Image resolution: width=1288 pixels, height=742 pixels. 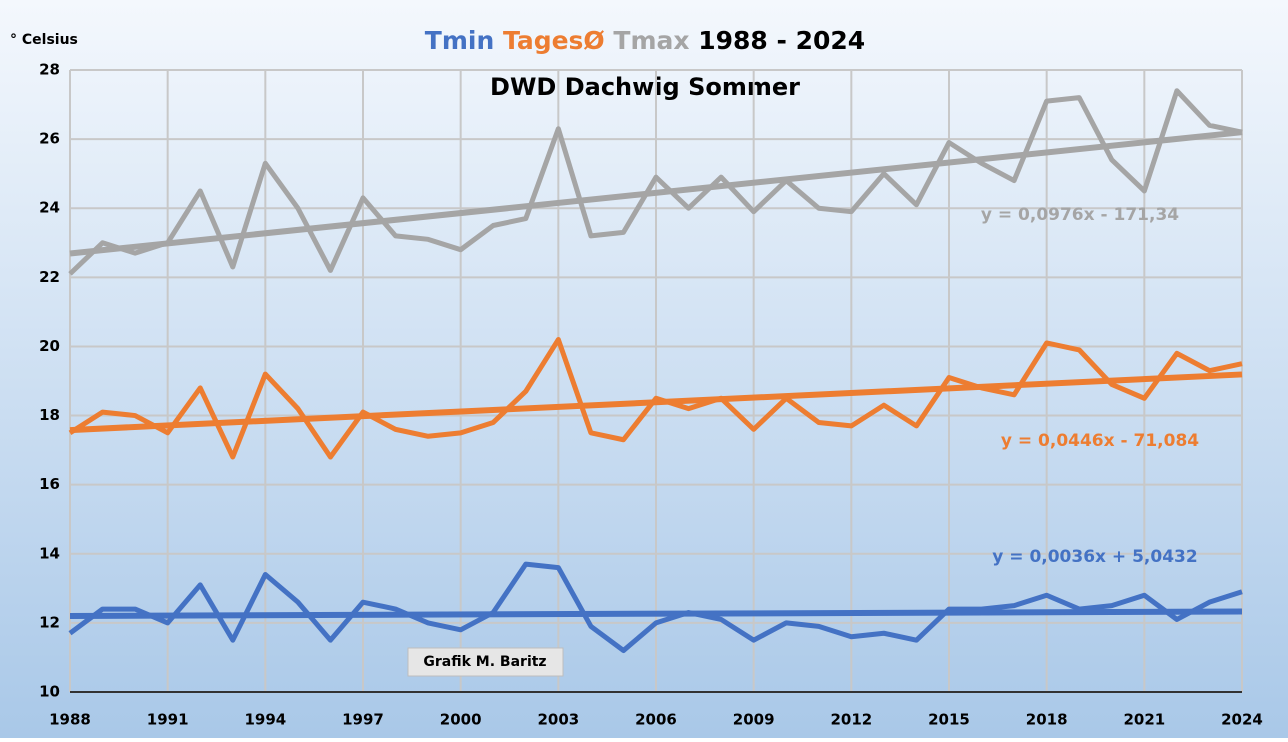 I want to click on y-tick-label: 16, so click(x=49, y=484).